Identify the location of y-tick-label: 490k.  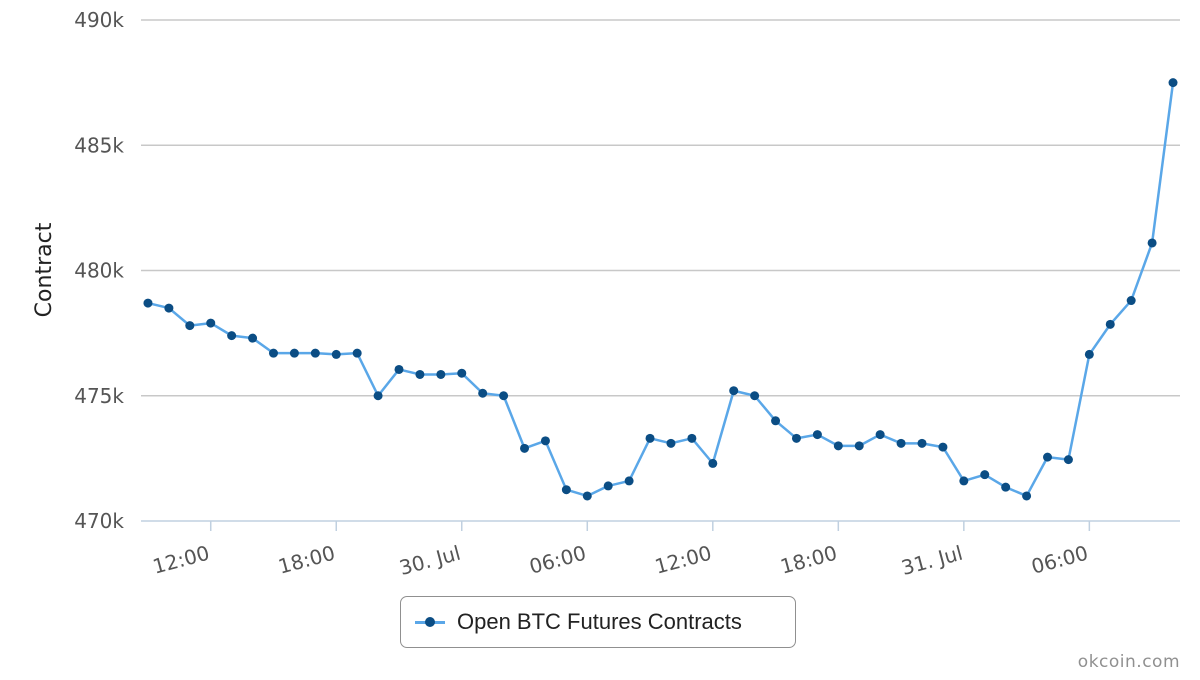
(99, 20).